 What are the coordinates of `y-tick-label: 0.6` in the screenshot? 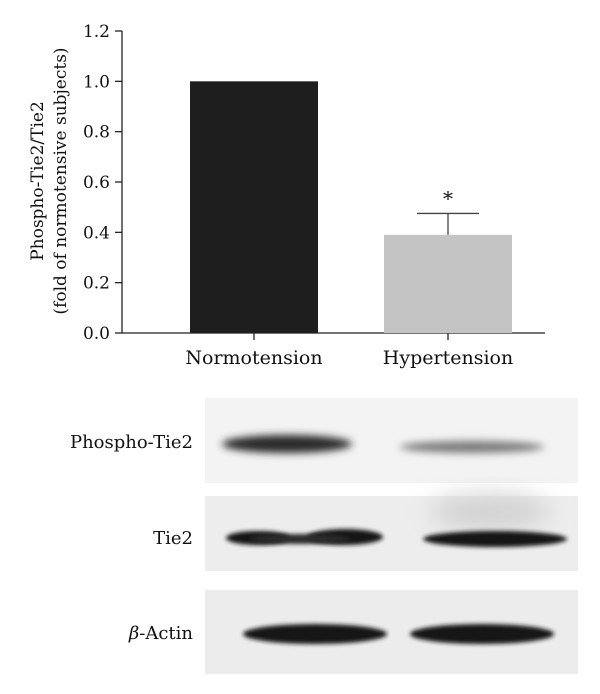 It's located at (96, 183).